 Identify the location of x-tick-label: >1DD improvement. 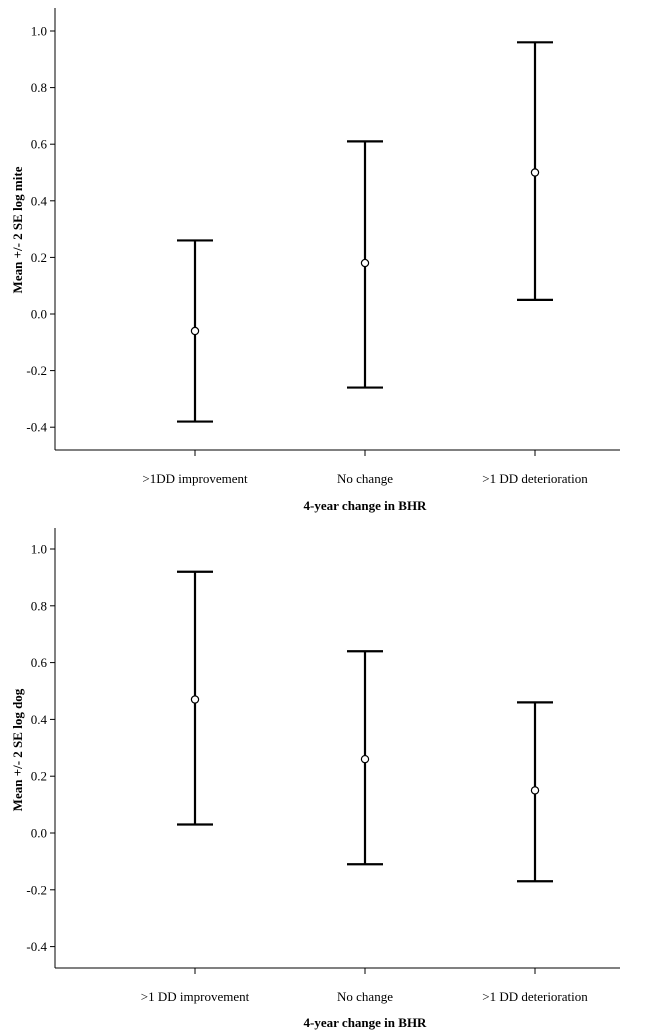
(195, 478).